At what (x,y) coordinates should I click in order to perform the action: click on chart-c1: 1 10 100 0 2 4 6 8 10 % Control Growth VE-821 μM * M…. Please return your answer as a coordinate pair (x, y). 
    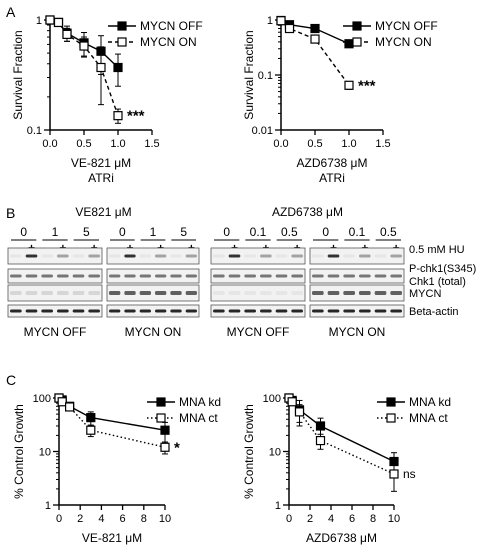
    Looking at the image, I should click on (116, 469).